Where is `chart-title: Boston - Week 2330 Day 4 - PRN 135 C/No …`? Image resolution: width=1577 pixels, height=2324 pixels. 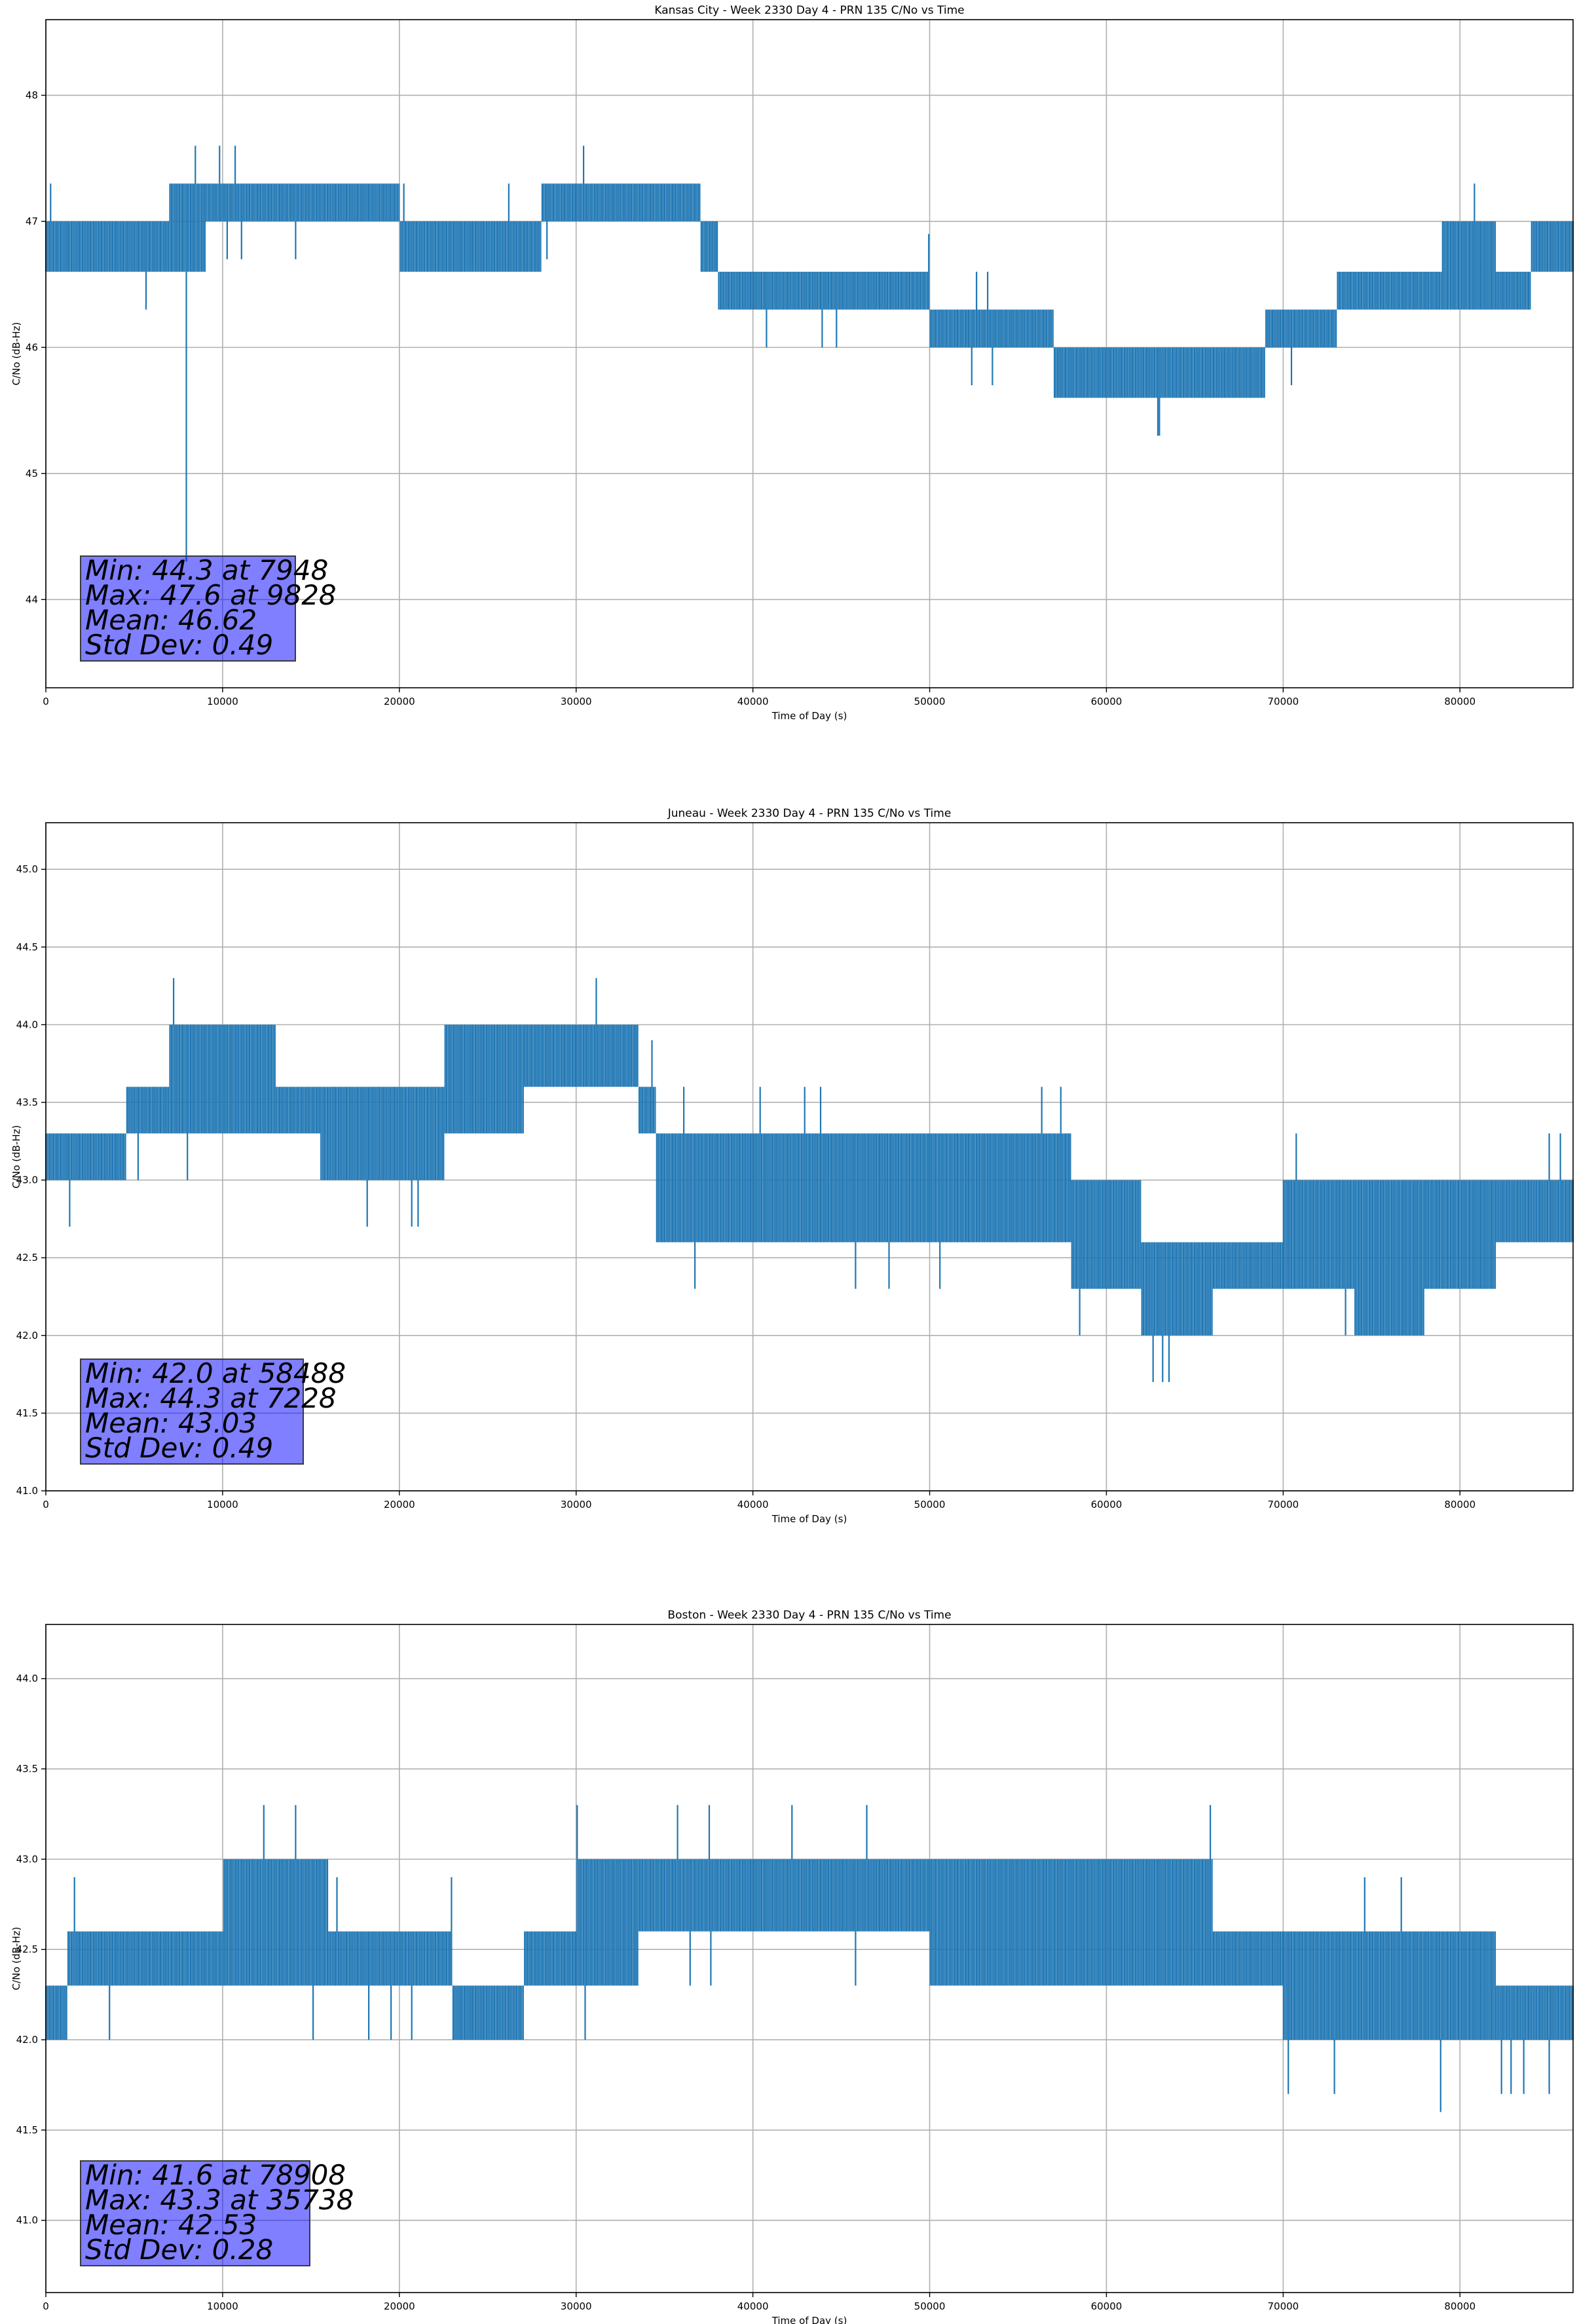
chart-title: Boston - Week 2330 Day 4 - PRN 135 C/No … is located at coordinates (809, 1615).